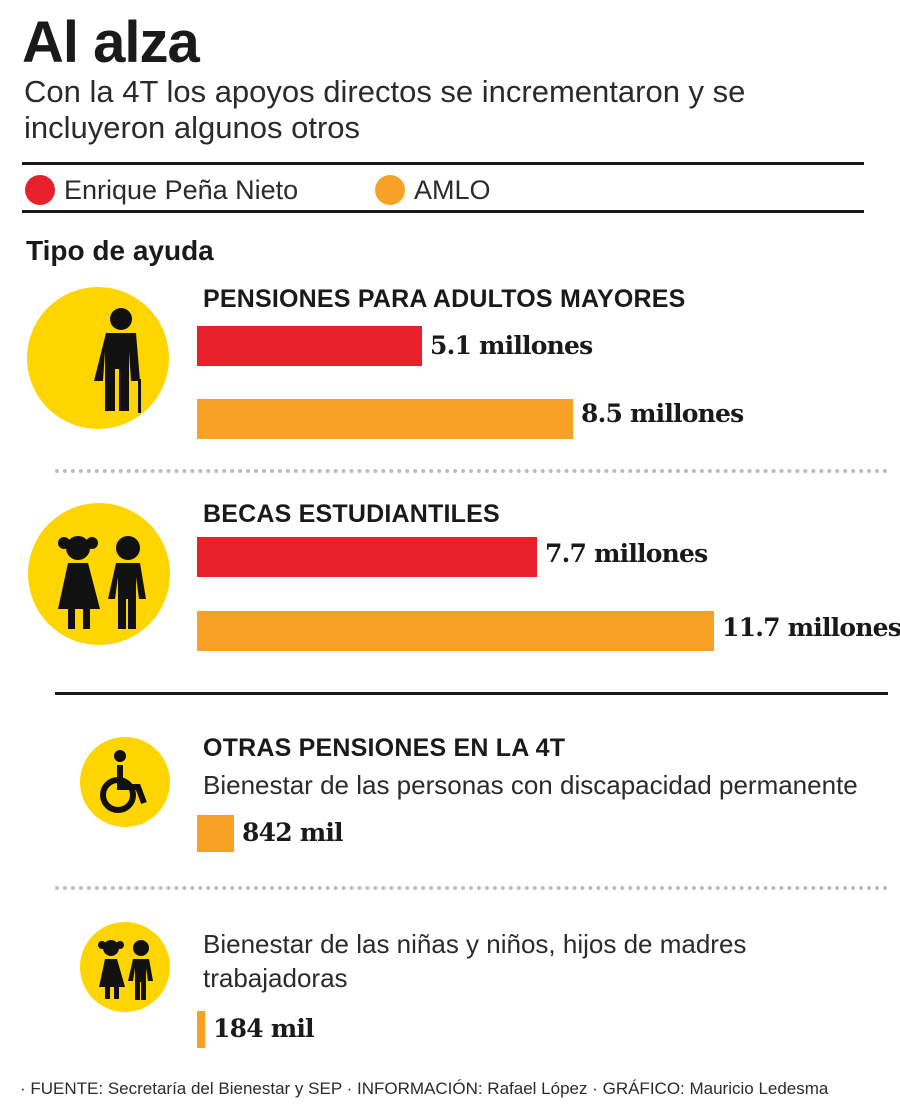 Image resolution: width=900 pixels, height=1111 pixels. What do you see at coordinates (390, 190) in the screenshot?
I see `legend-marker-amlo` at bounding box center [390, 190].